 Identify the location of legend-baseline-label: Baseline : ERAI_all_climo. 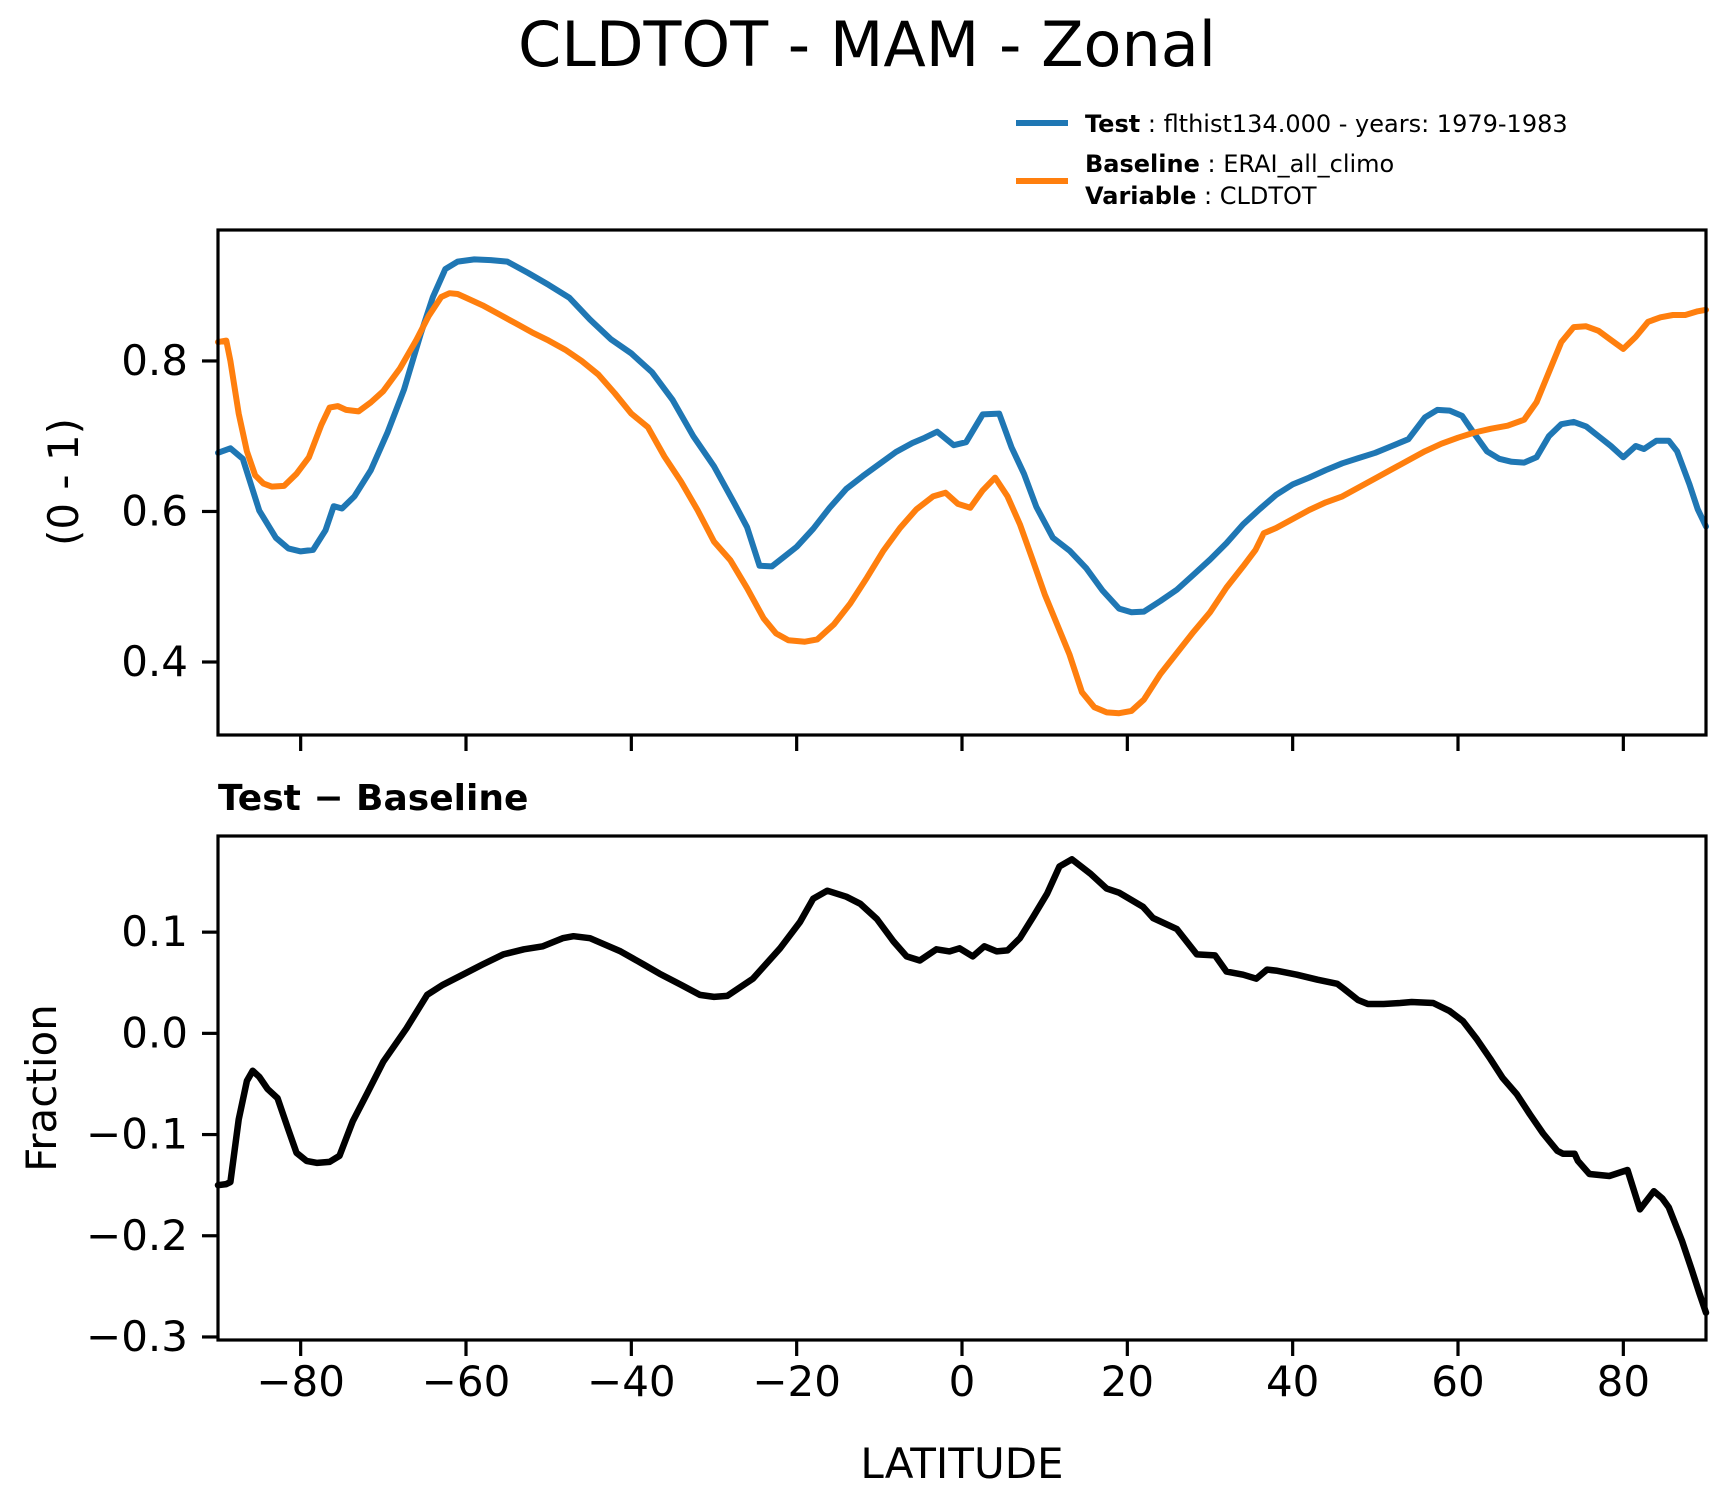
(1239, 164).